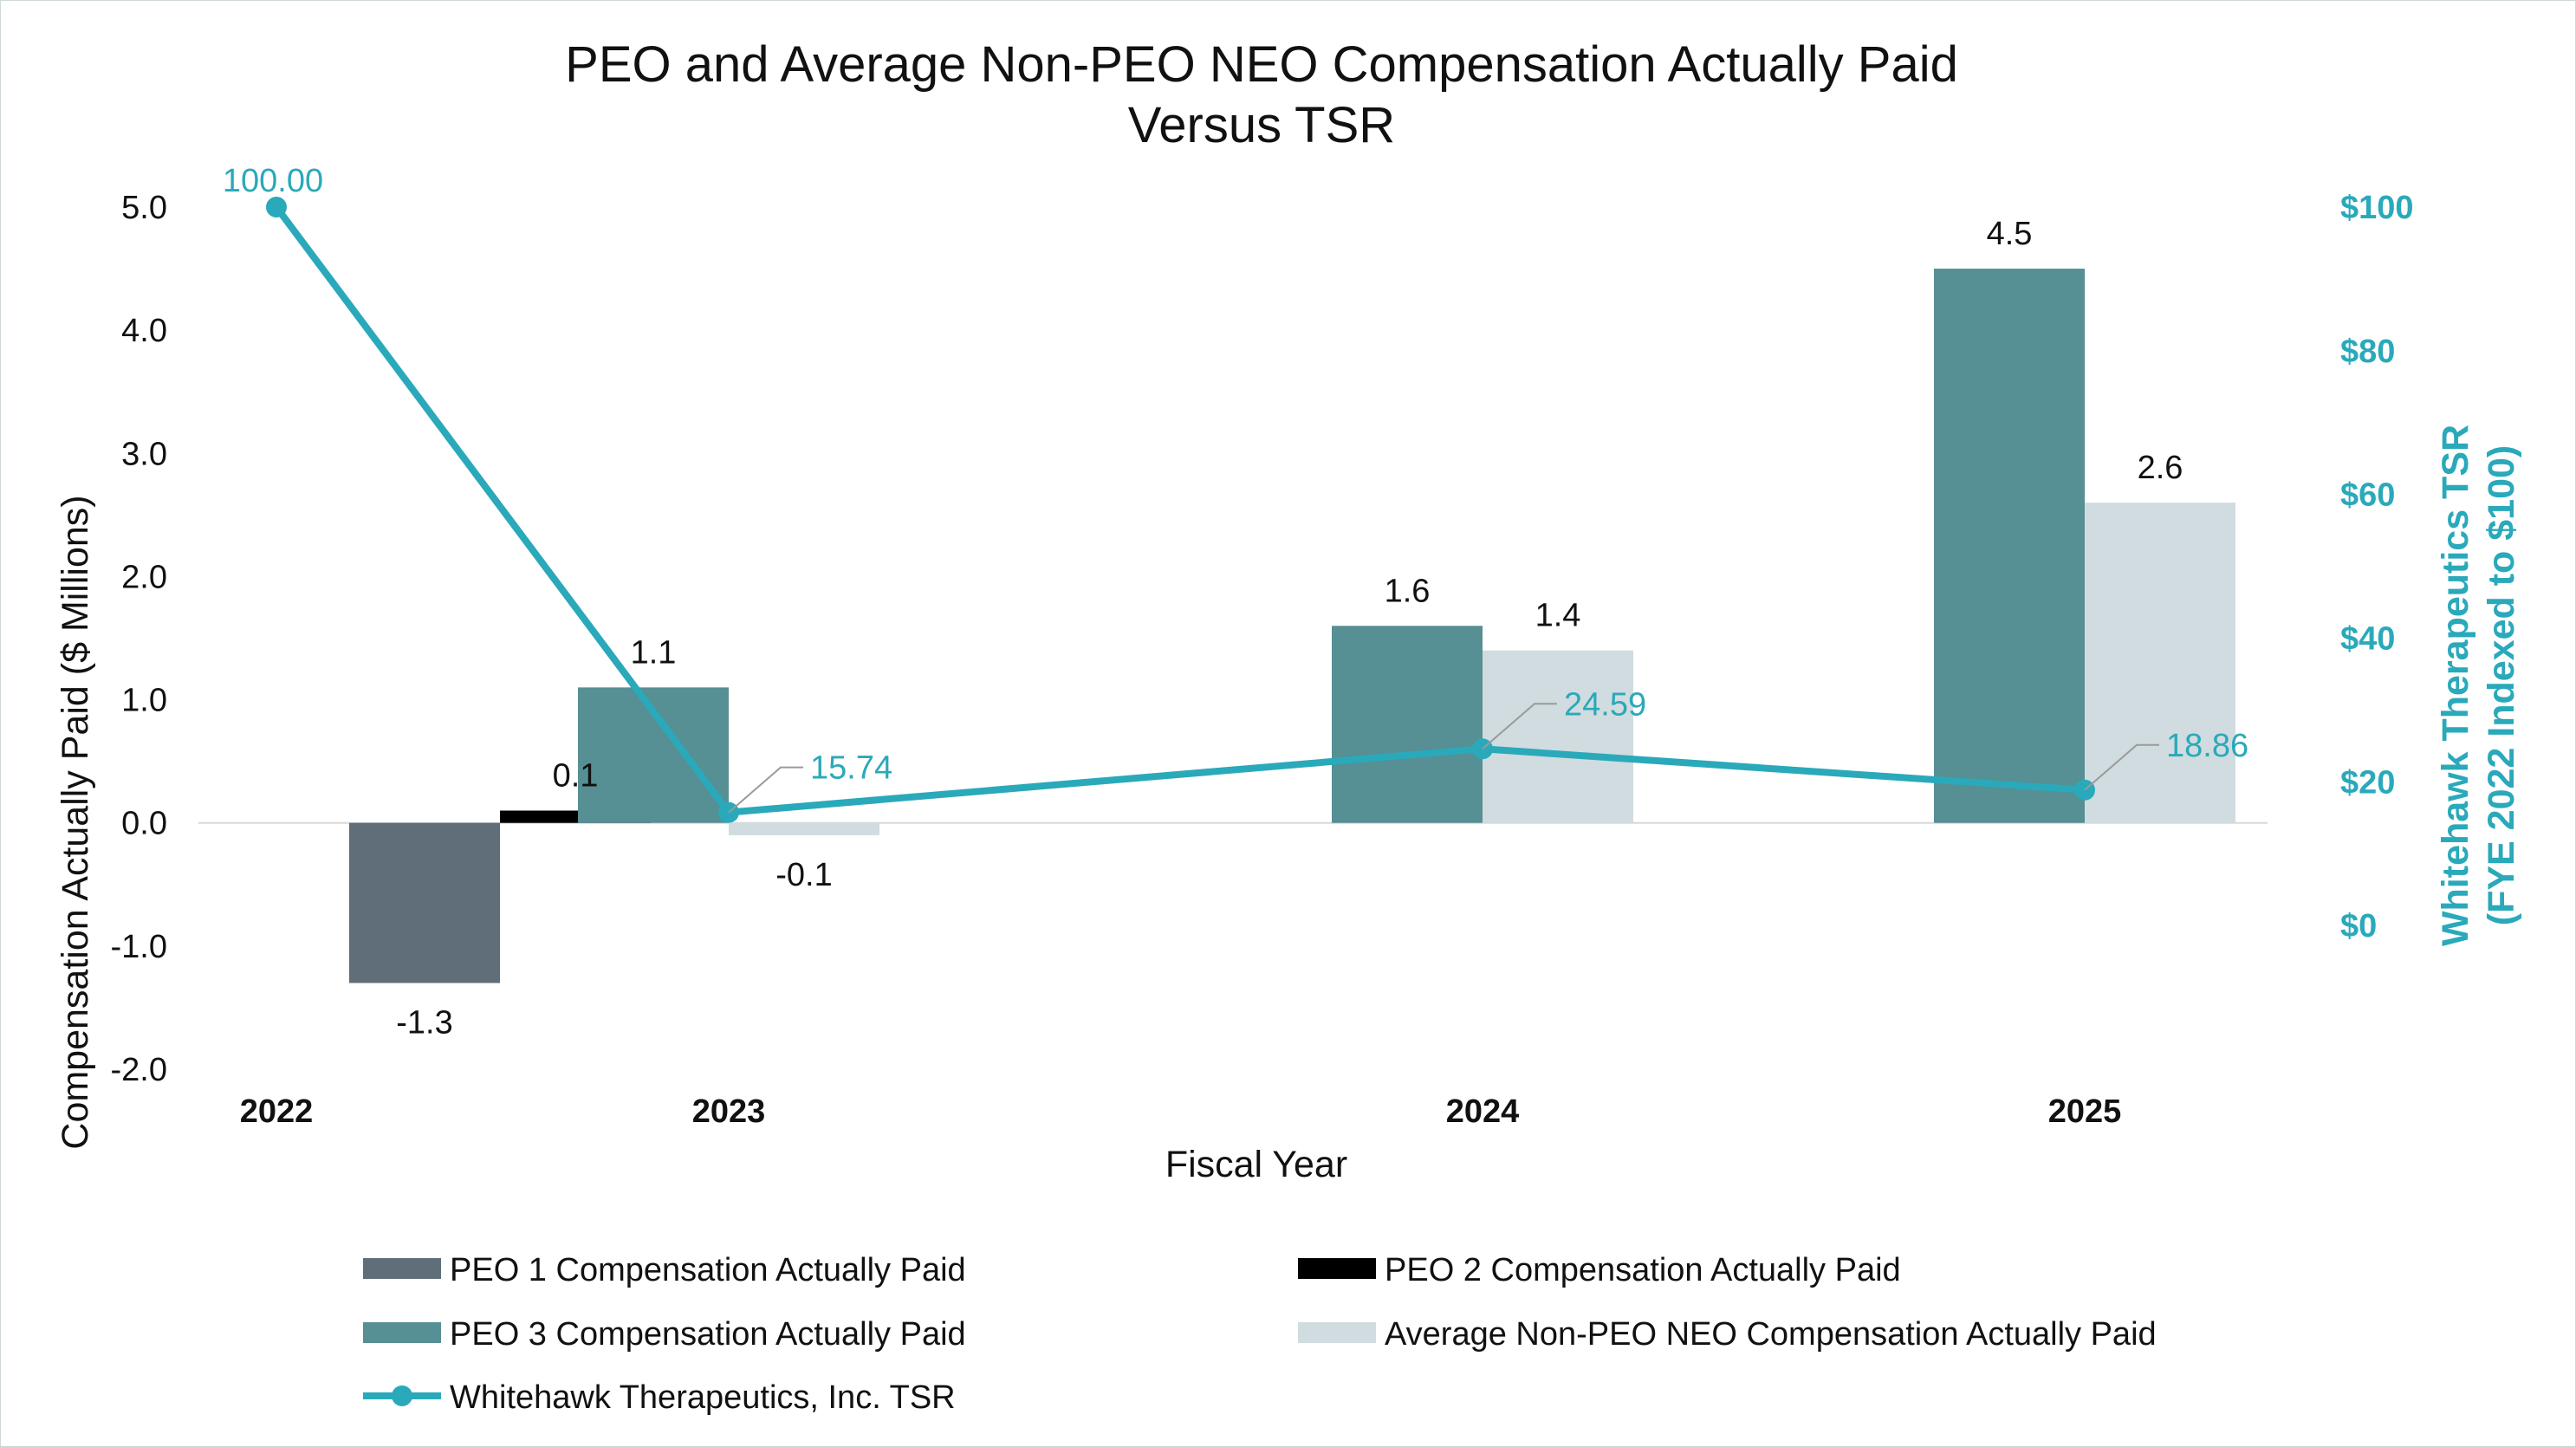  I want to click on y2-axis-title-line-1: Whitehawk Therapeutics TSR, so click(2455, 685).